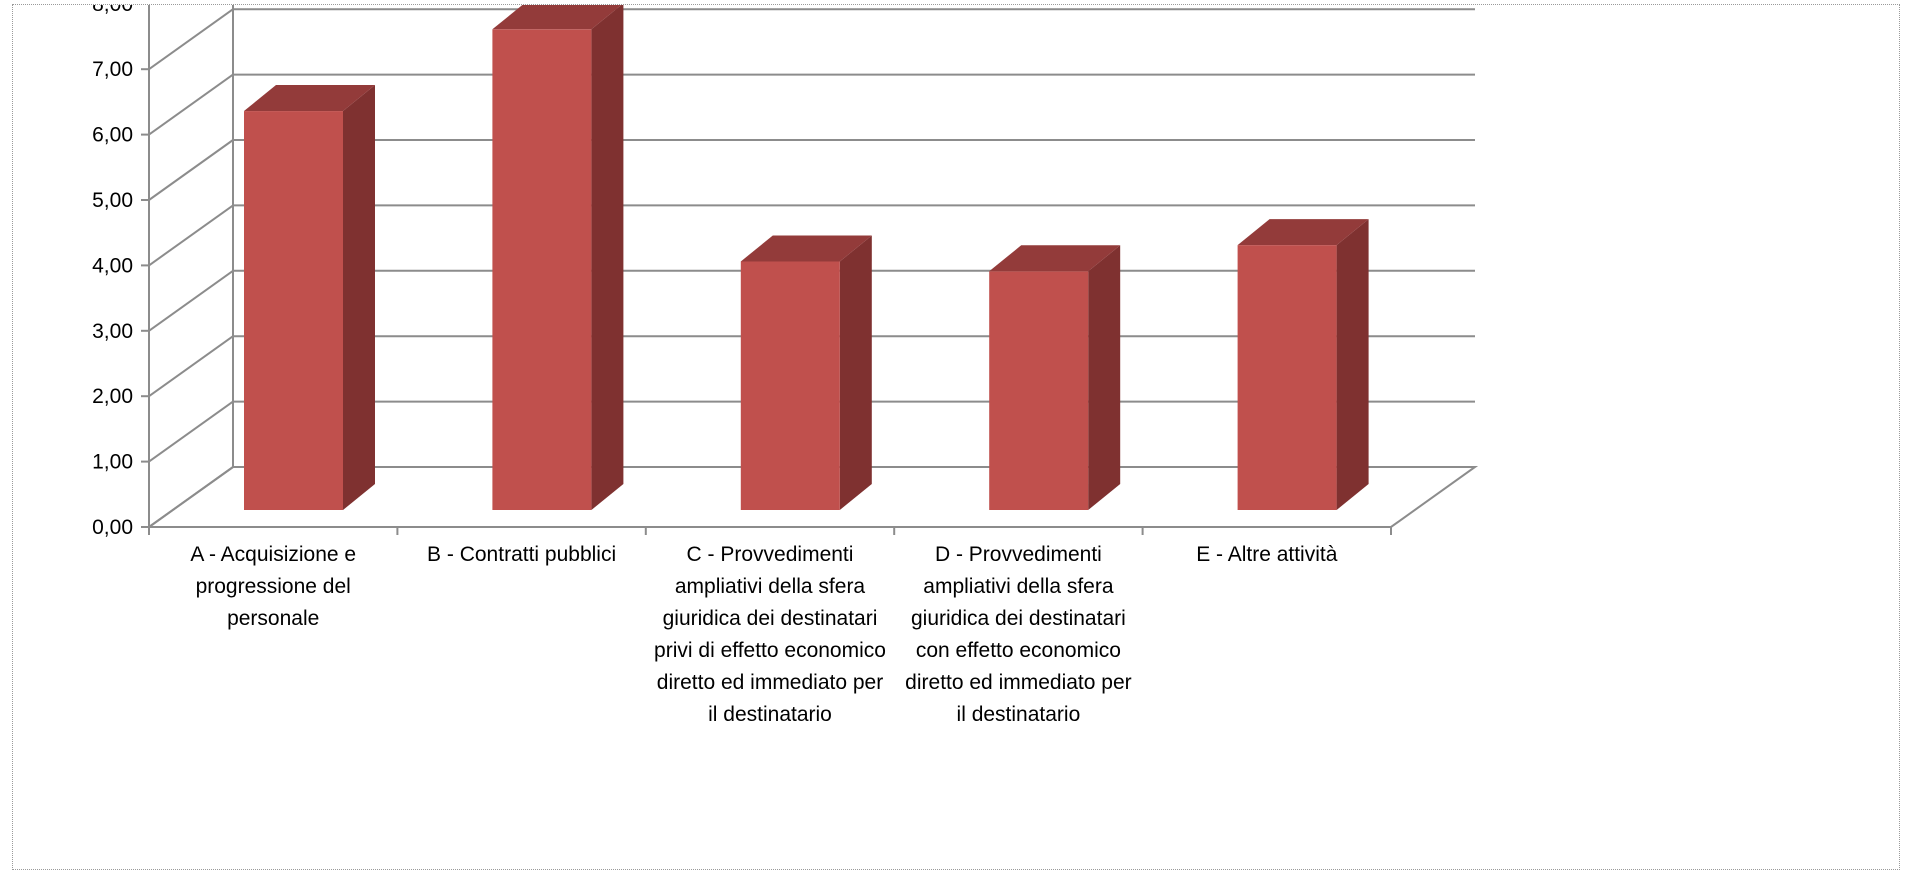  What do you see at coordinates (112, 527) in the screenshot?
I see `y-tick-label: 0,00` at bounding box center [112, 527].